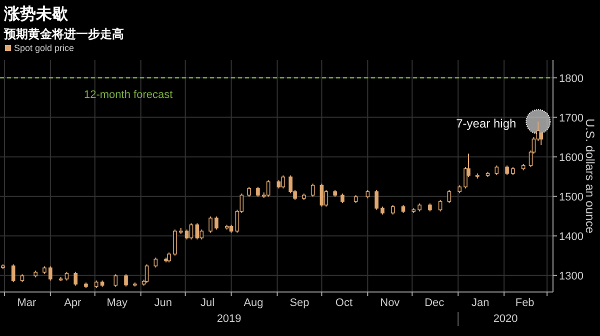 Image resolution: width=600 pixels, height=336 pixels. I want to click on x-tick-label: May, so click(117, 303).